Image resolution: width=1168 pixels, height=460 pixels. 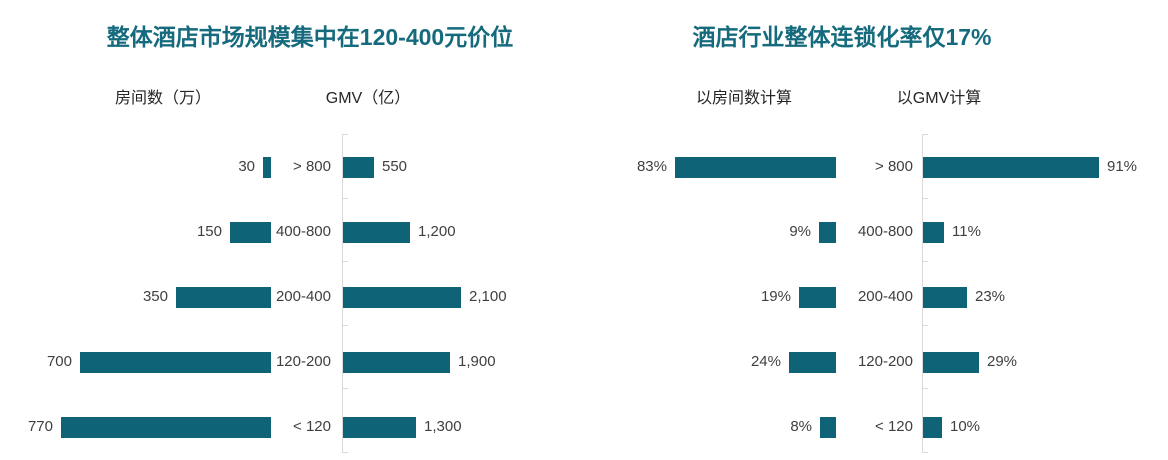 I want to click on left-chart-title: 整体酒店市场规模集中在120-400元价位, so click(x=310, y=37).